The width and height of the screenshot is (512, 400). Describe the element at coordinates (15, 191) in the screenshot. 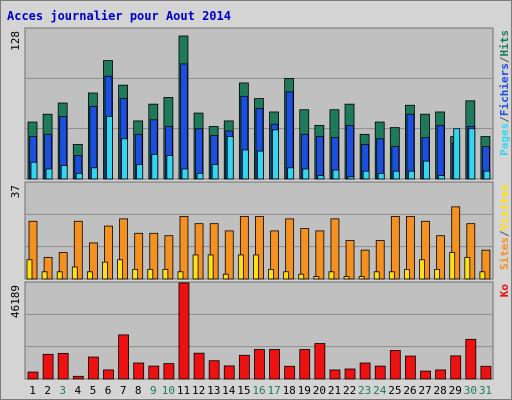

I see `y-axis-max-label: 37` at that location.